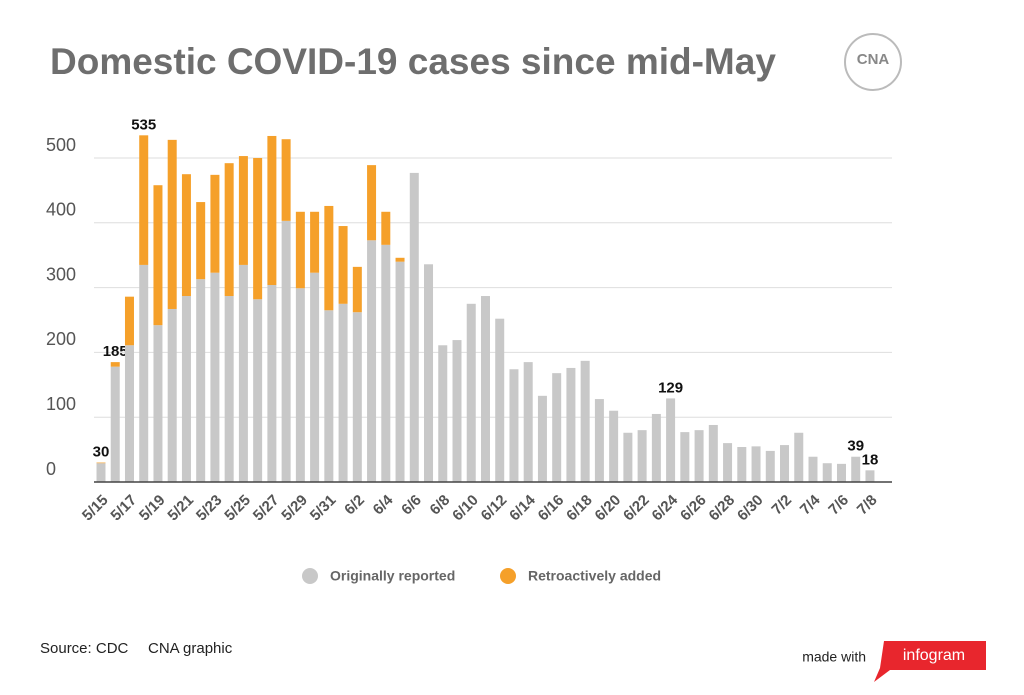  What do you see at coordinates (870, 459) in the screenshot?
I see `value-label: 18` at bounding box center [870, 459].